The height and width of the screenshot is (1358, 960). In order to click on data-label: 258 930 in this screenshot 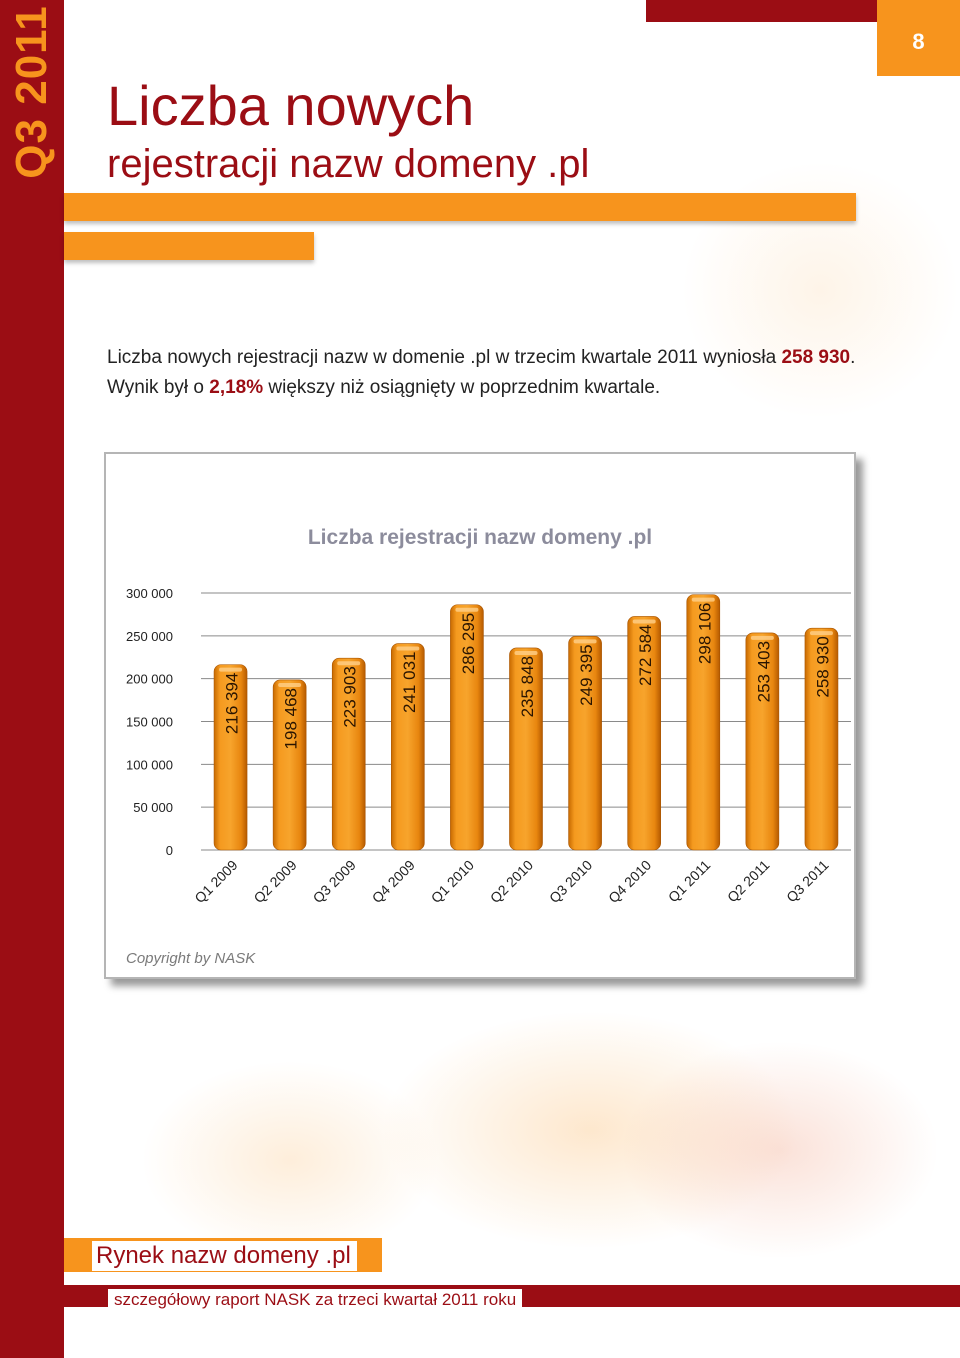, I will do `click(822, 666)`.